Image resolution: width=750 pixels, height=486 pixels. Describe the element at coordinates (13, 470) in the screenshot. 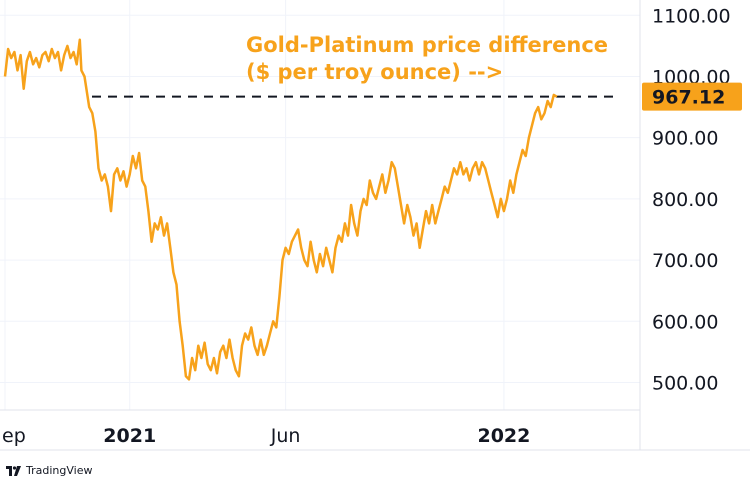

I see `tradingview-logo-icon` at that location.